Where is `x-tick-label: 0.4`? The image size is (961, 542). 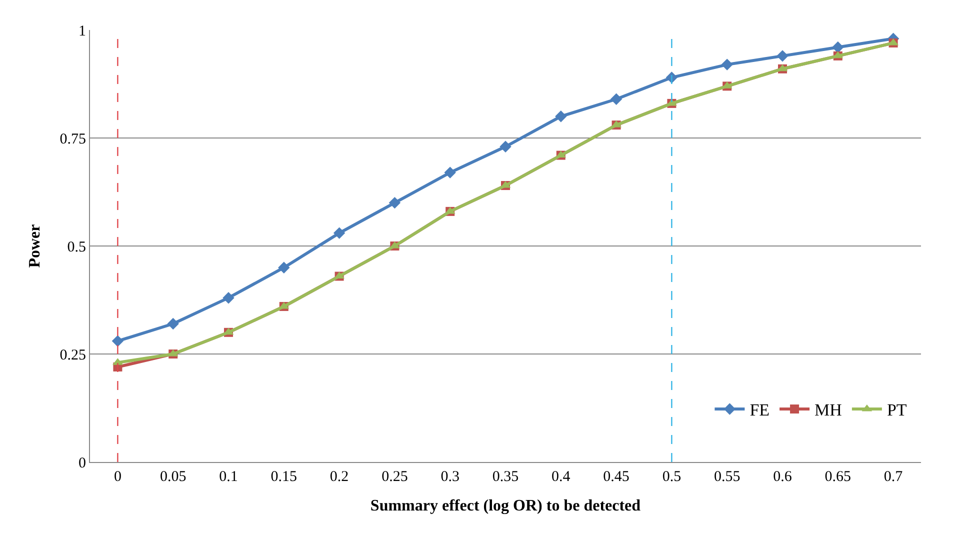
x-tick-label: 0.4 is located at coordinates (561, 477).